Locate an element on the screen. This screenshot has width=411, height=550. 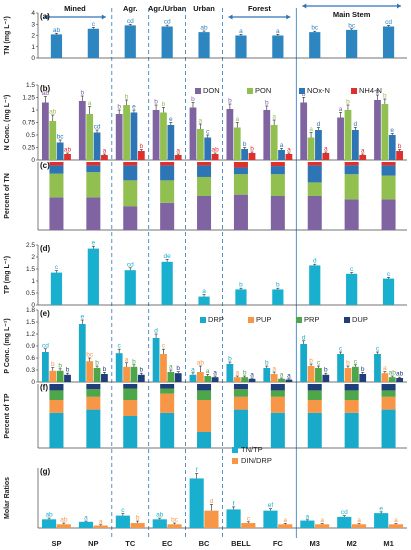
site-label: M2 is located at coordinates (351, 543).